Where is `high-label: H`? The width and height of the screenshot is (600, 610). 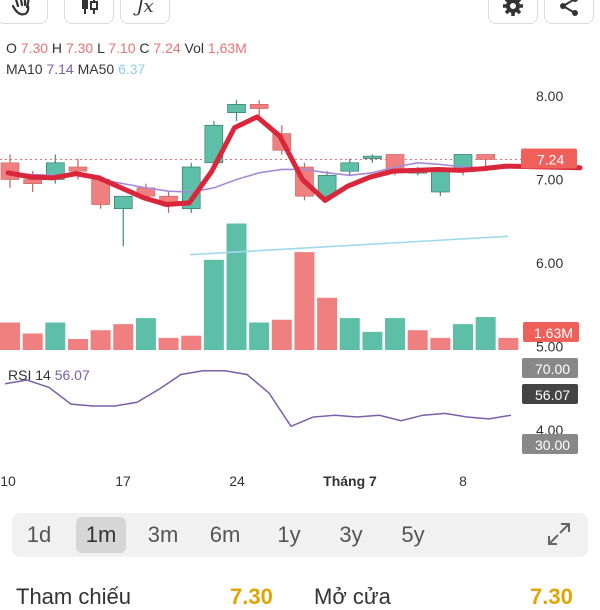
high-label: H is located at coordinates (57, 48).